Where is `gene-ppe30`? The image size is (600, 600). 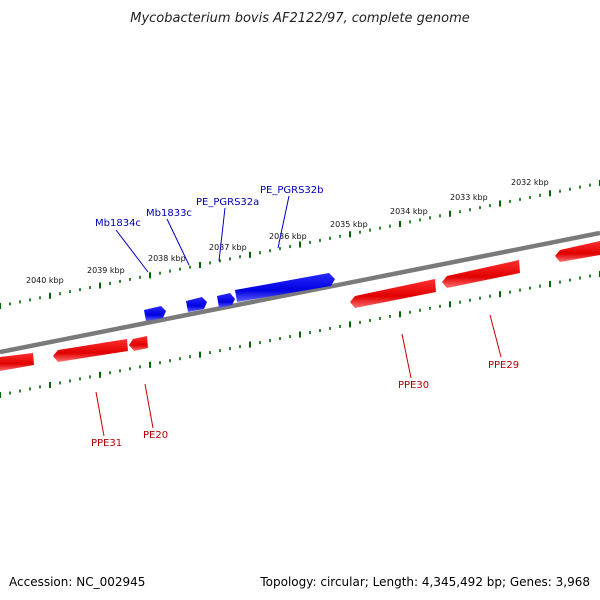 gene-ppe30 is located at coordinates (393, 293).